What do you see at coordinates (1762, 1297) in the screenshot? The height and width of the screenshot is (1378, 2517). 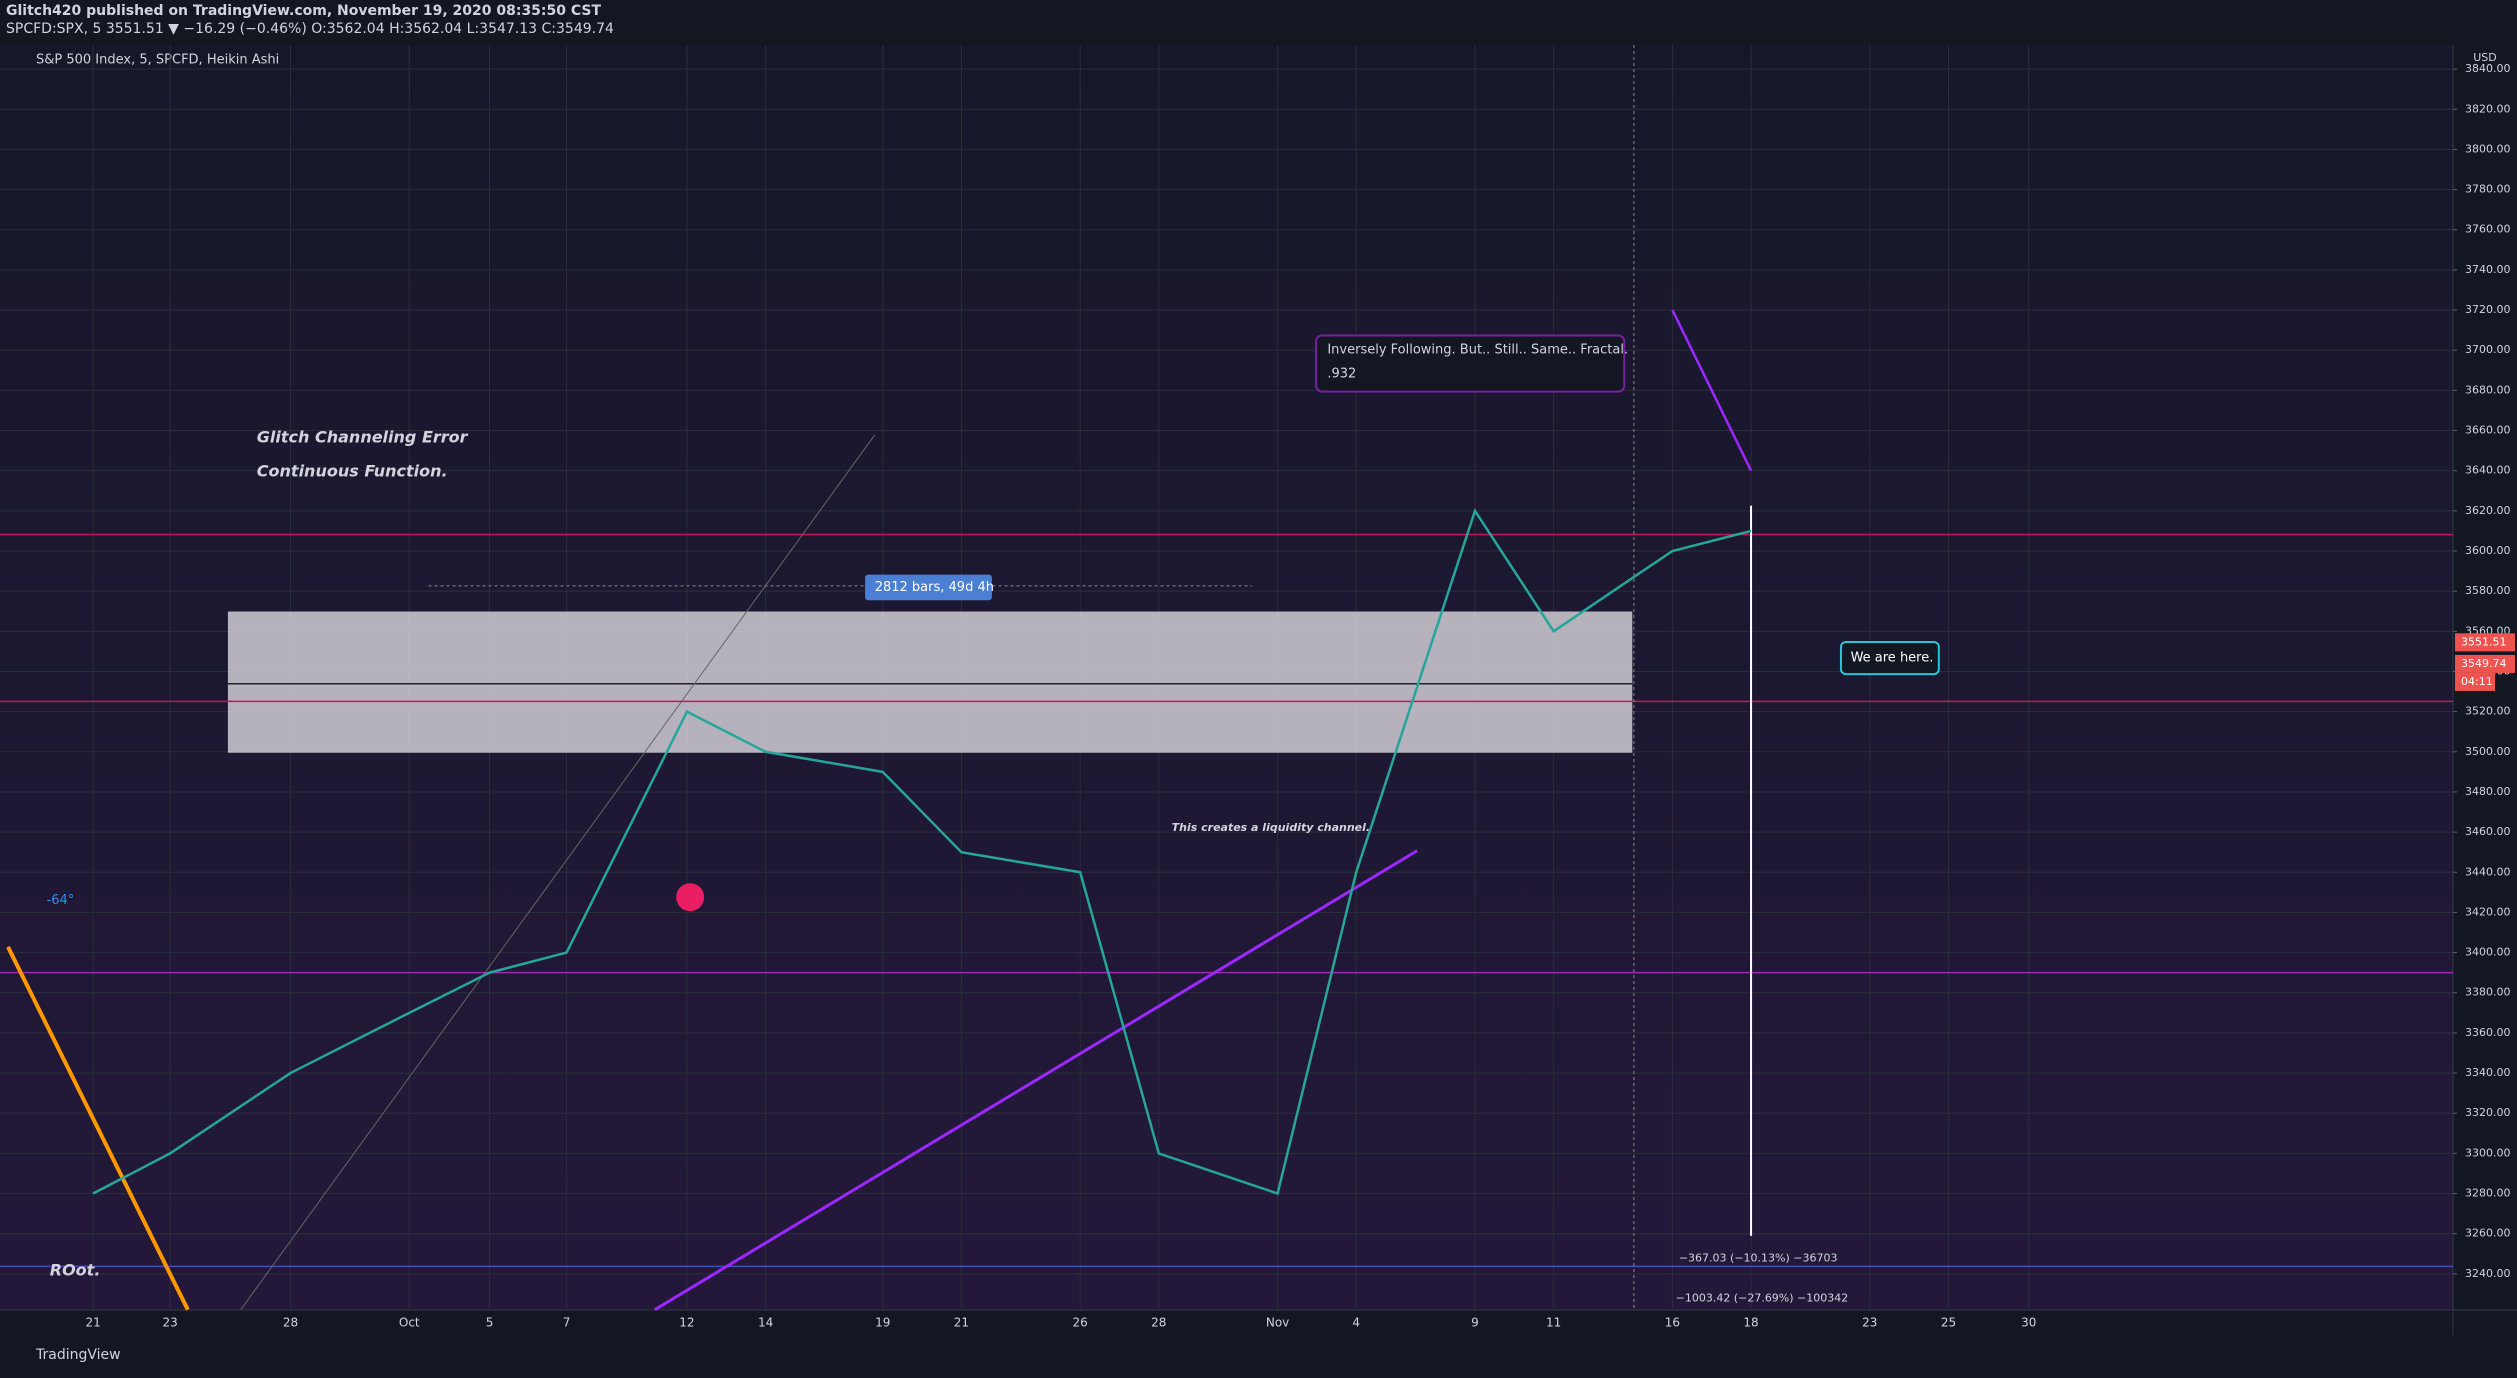 I see `annotation: −1003.42 (−27.69%) −100342` at bounding box center [1762, 1297].